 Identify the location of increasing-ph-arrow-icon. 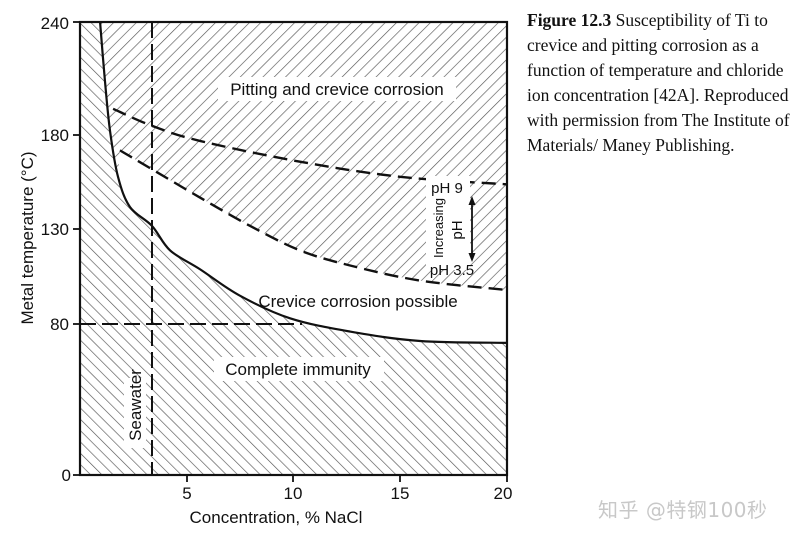
(472, 229).